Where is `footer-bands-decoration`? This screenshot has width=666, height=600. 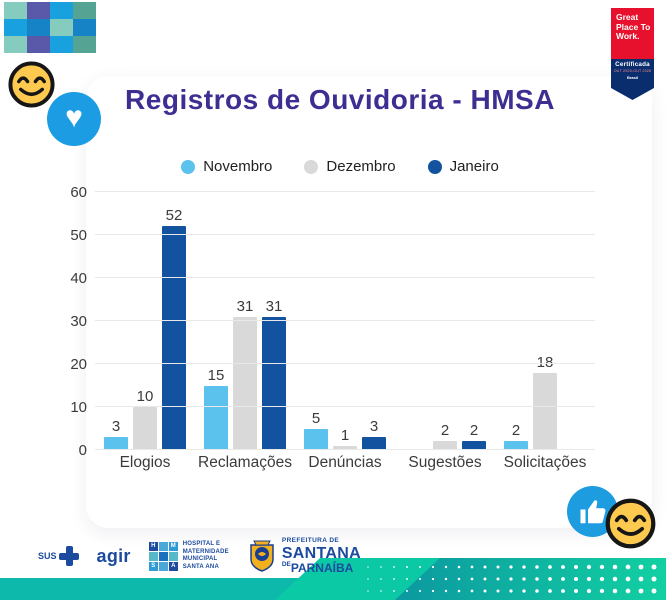 footer-bands-decoration is located at coordinates (333, 579).